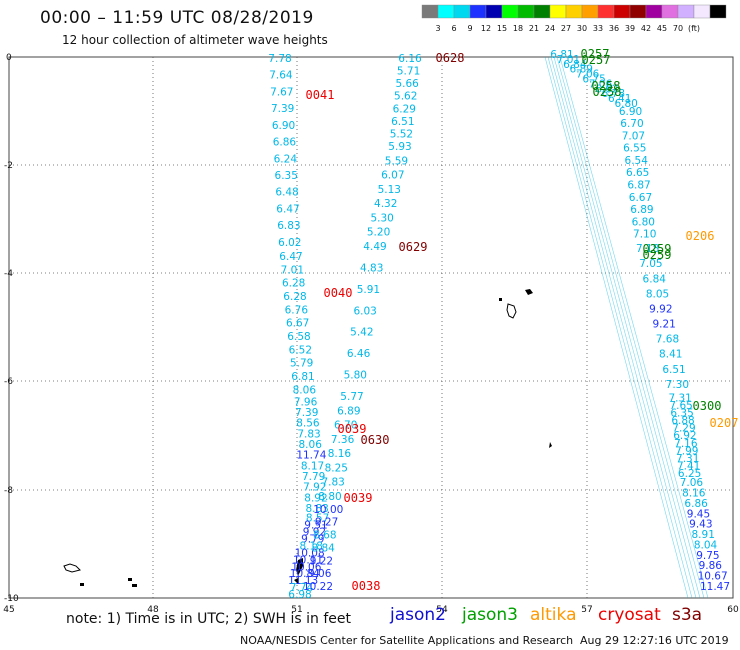  What do you see at coordinates (637, 173) in the screenshot?
I see `swh-value: 6.65` at bounding box center [637, 173].